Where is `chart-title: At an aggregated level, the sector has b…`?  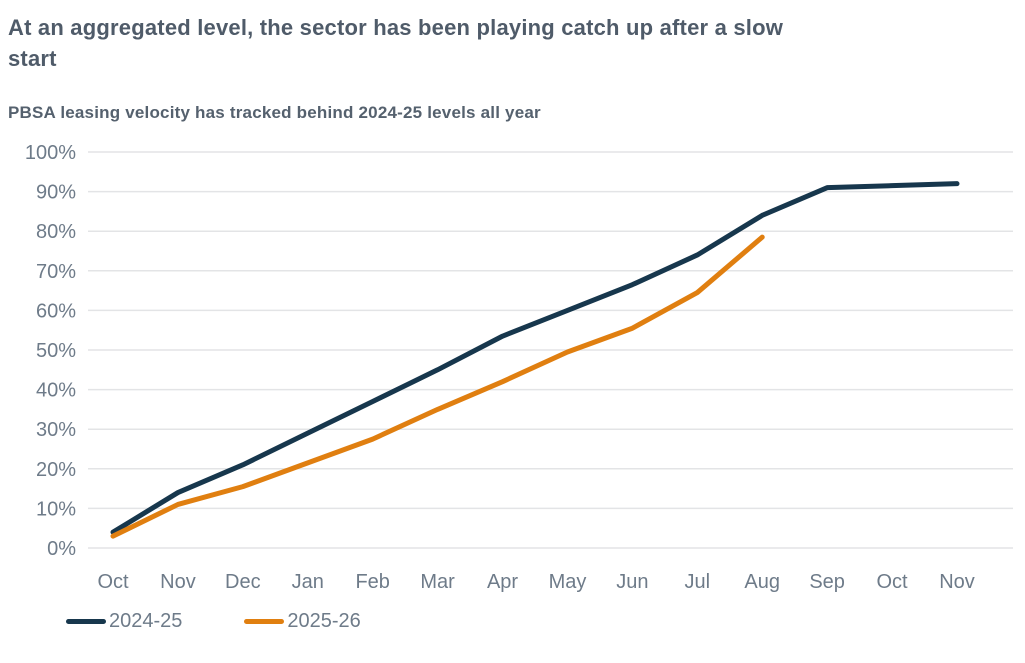 chart-title: At an aggregated level, the sector has b… is located at coordinates (396, 43).